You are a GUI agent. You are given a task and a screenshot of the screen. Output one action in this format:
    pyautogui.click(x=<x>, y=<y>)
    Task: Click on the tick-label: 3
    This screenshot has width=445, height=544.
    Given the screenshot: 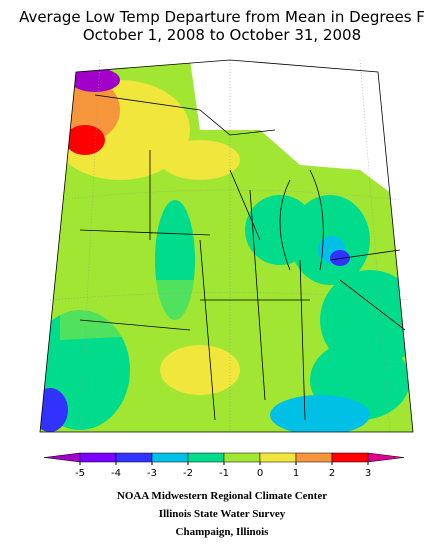 What is the action you would take?
    pyautogui.click(x=368, y=473)
    